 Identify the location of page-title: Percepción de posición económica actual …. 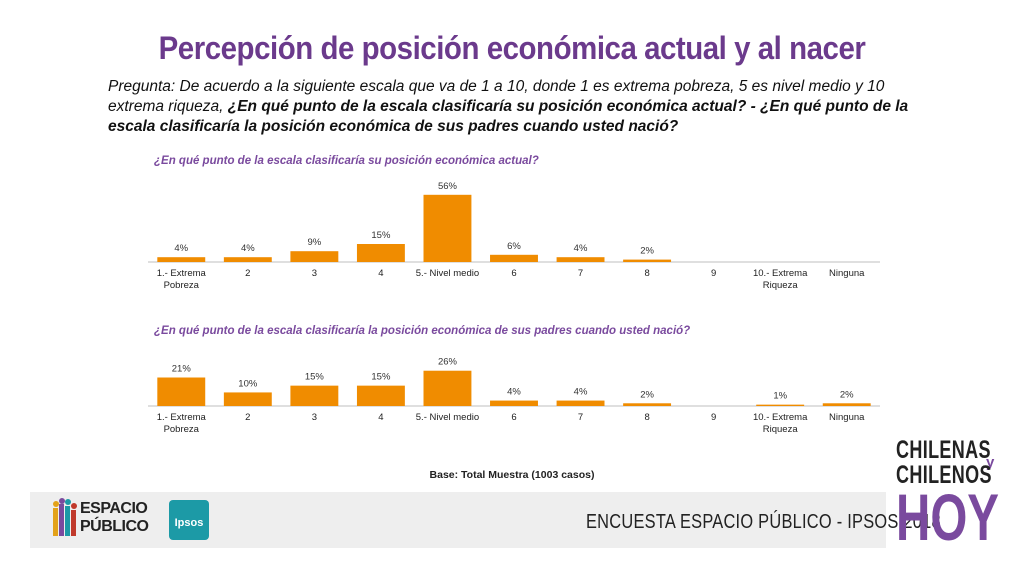
(512, 48).